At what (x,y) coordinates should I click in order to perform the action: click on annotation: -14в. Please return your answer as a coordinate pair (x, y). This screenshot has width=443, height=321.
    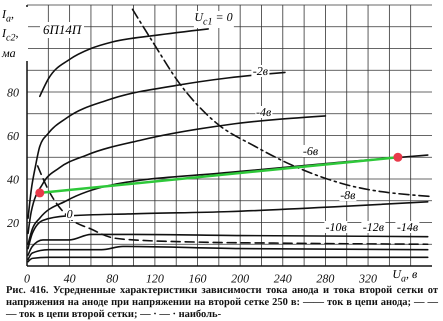
    Looking at the image, I should click on (408, 227).